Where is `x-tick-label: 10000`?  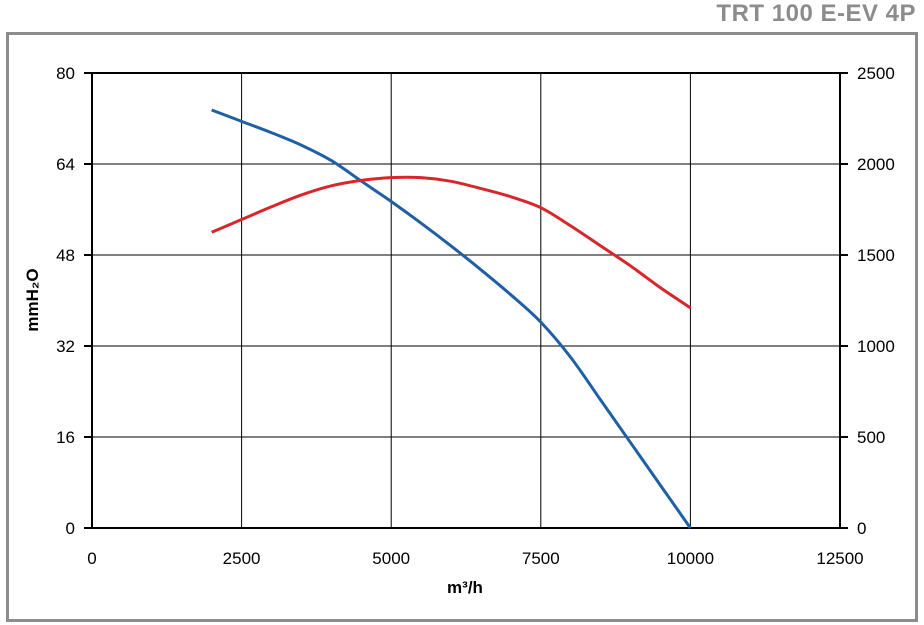 x-tick-label: 10000 is located at coordinates (690, 558).